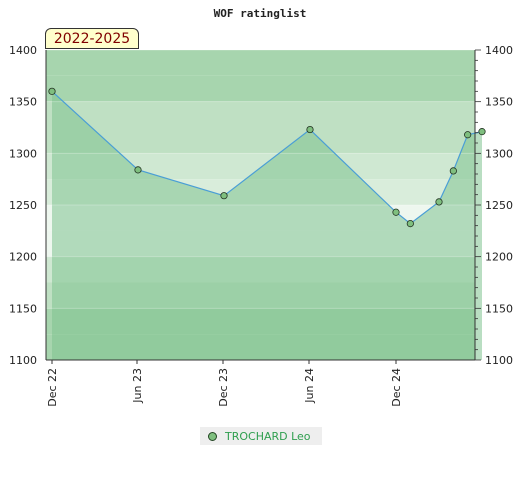  I want to click on y-tick-label-left: 1400, so click(23, 50).